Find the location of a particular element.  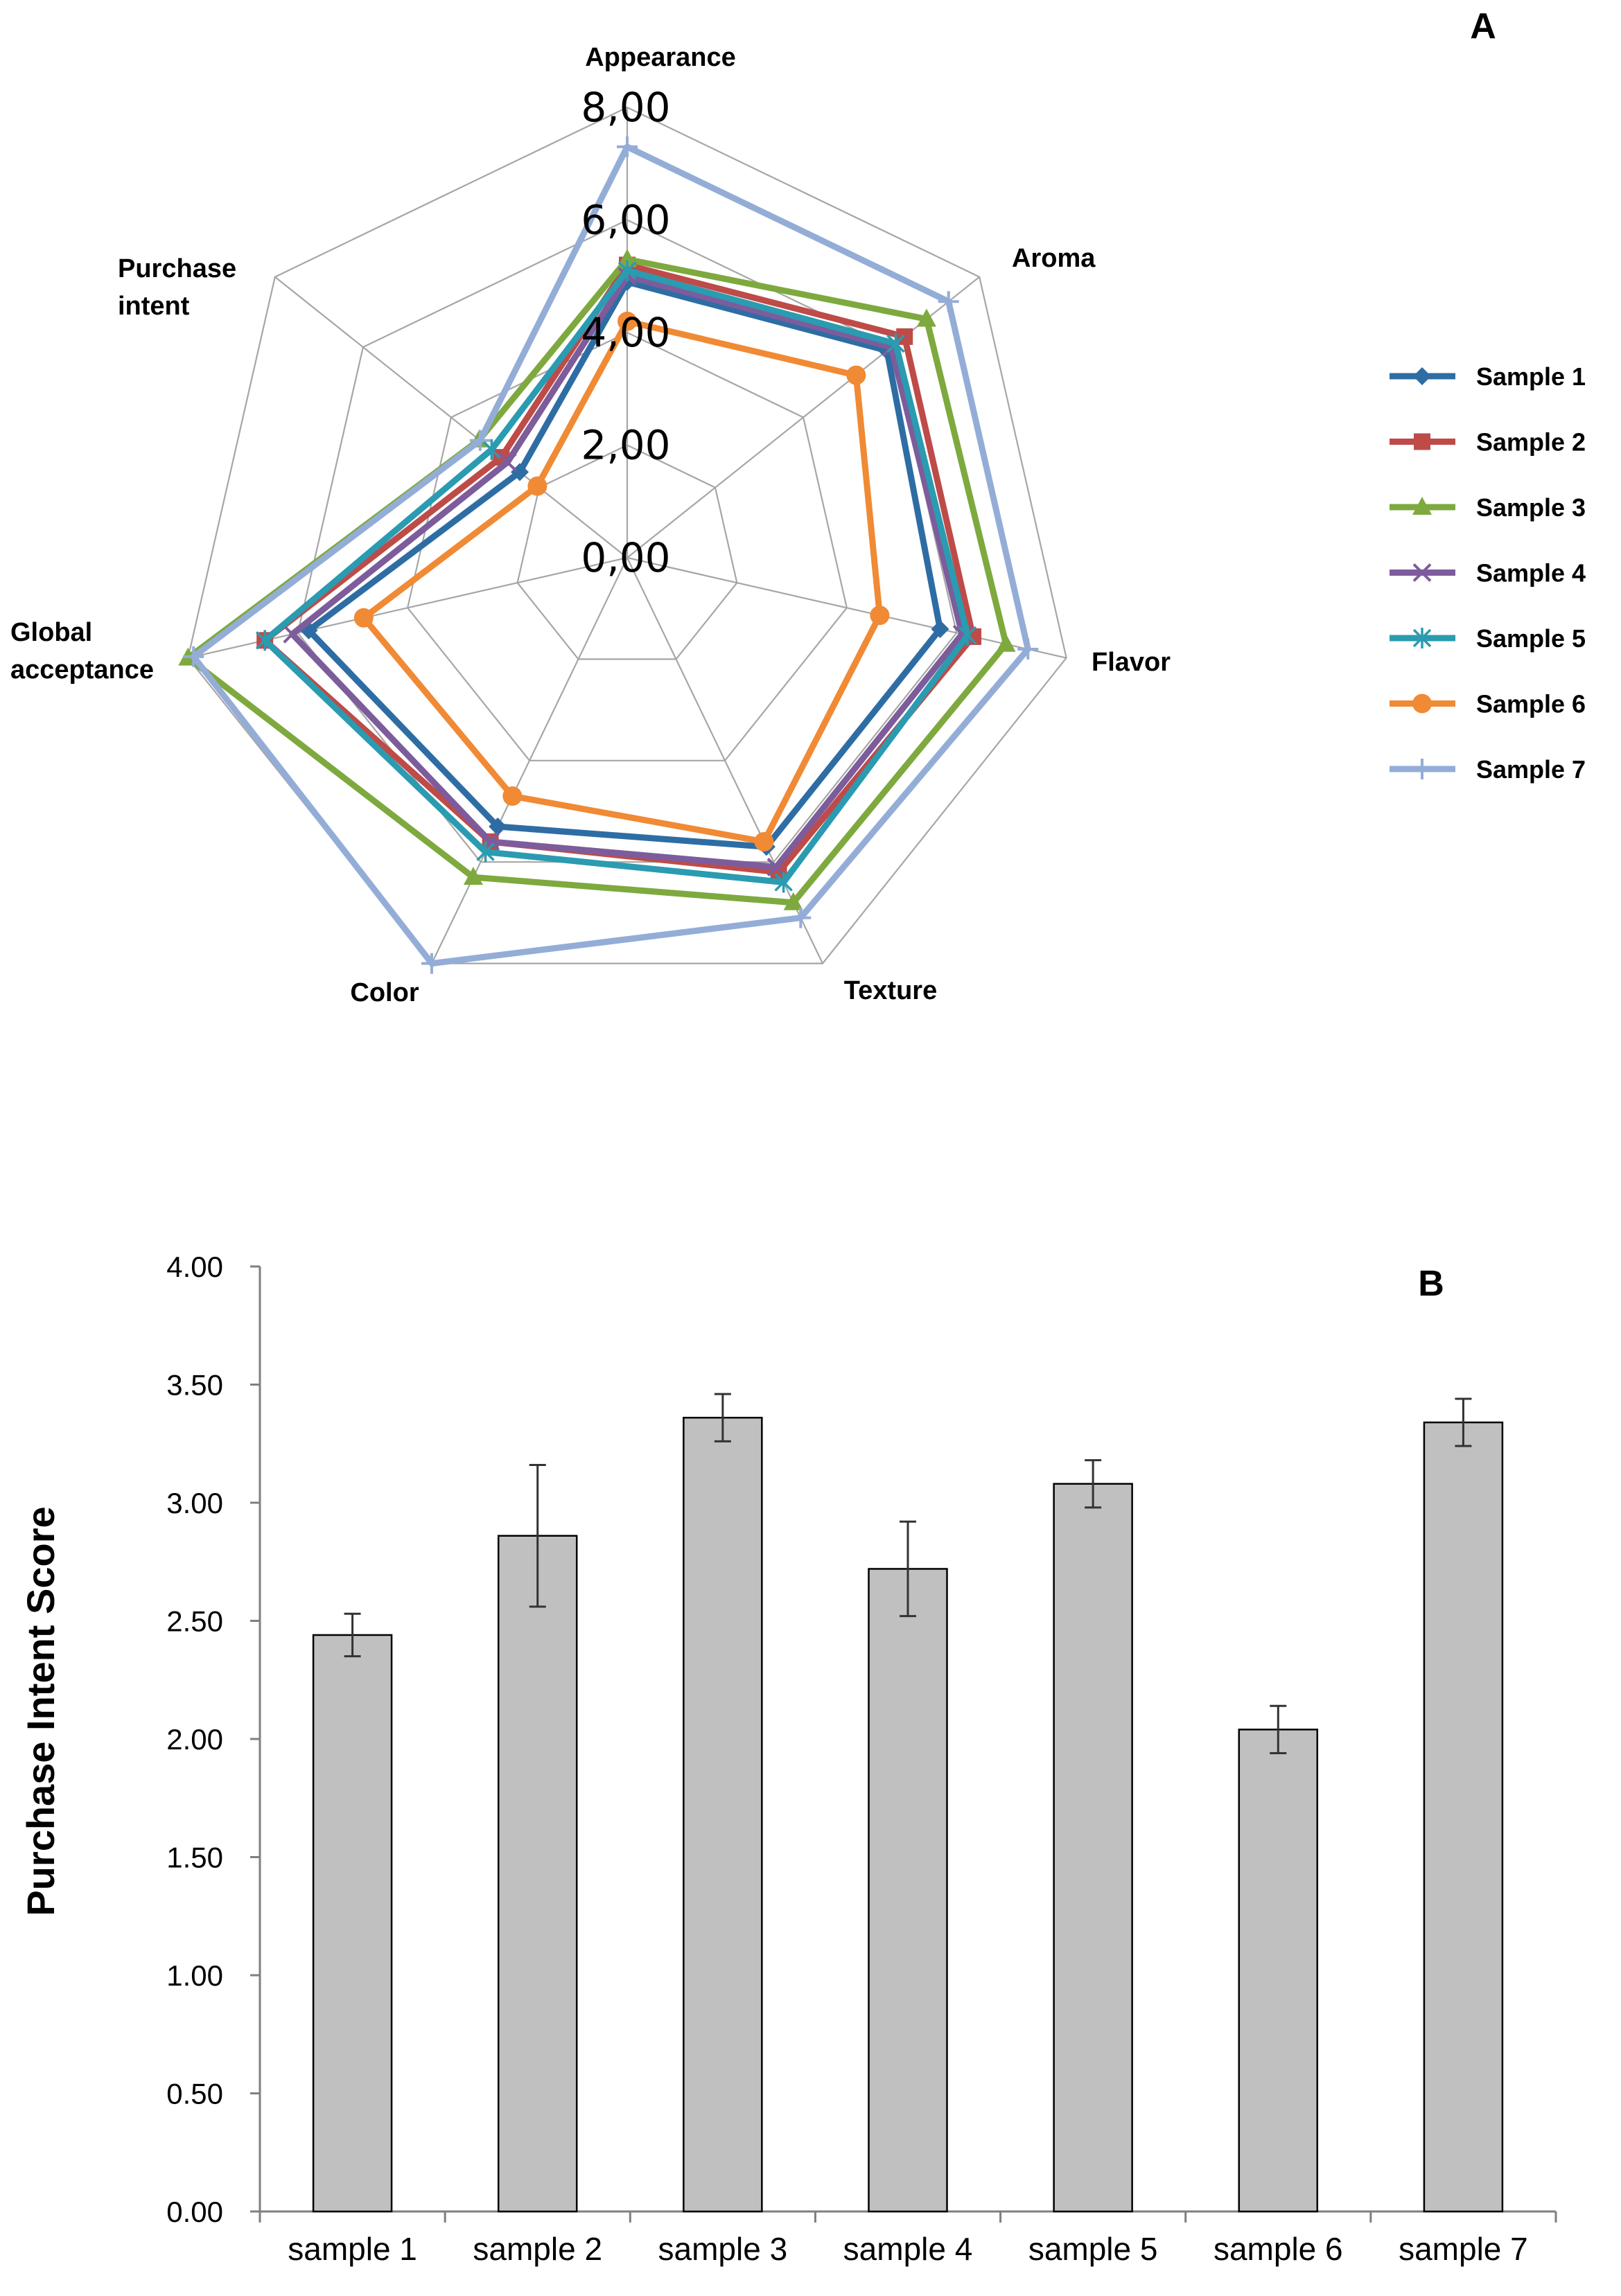

radar-point-sample-6-flavor is located at coordinates (880, 616).